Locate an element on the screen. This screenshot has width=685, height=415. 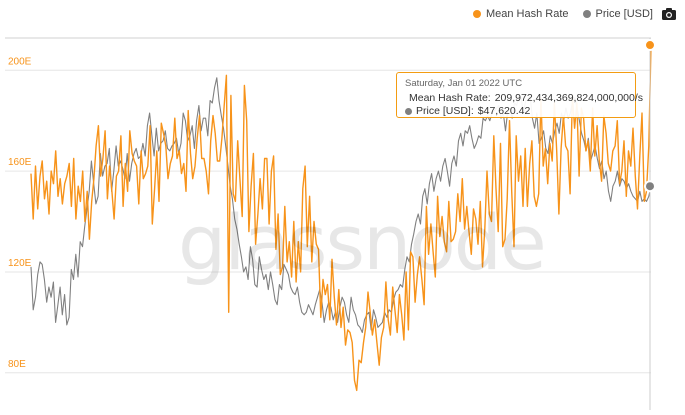
y-tick-label: 120E is located at coordinates (20, 263).